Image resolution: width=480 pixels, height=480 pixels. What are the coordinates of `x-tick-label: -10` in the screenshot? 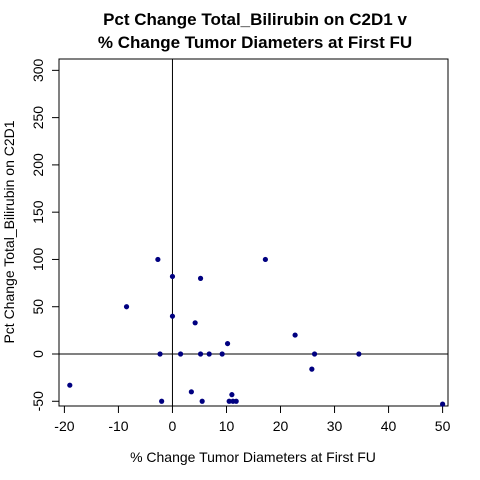 It's located at (118, 426).